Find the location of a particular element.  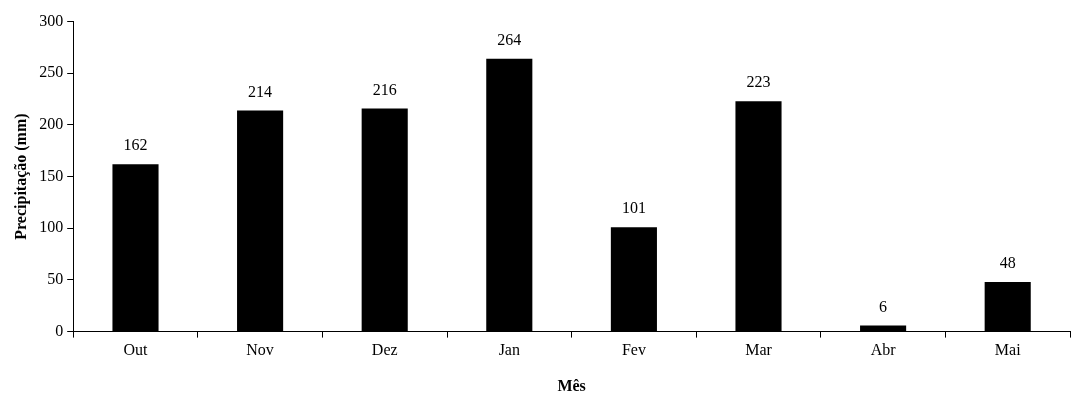

data-label: 216 is located at coordinates (384, 89).